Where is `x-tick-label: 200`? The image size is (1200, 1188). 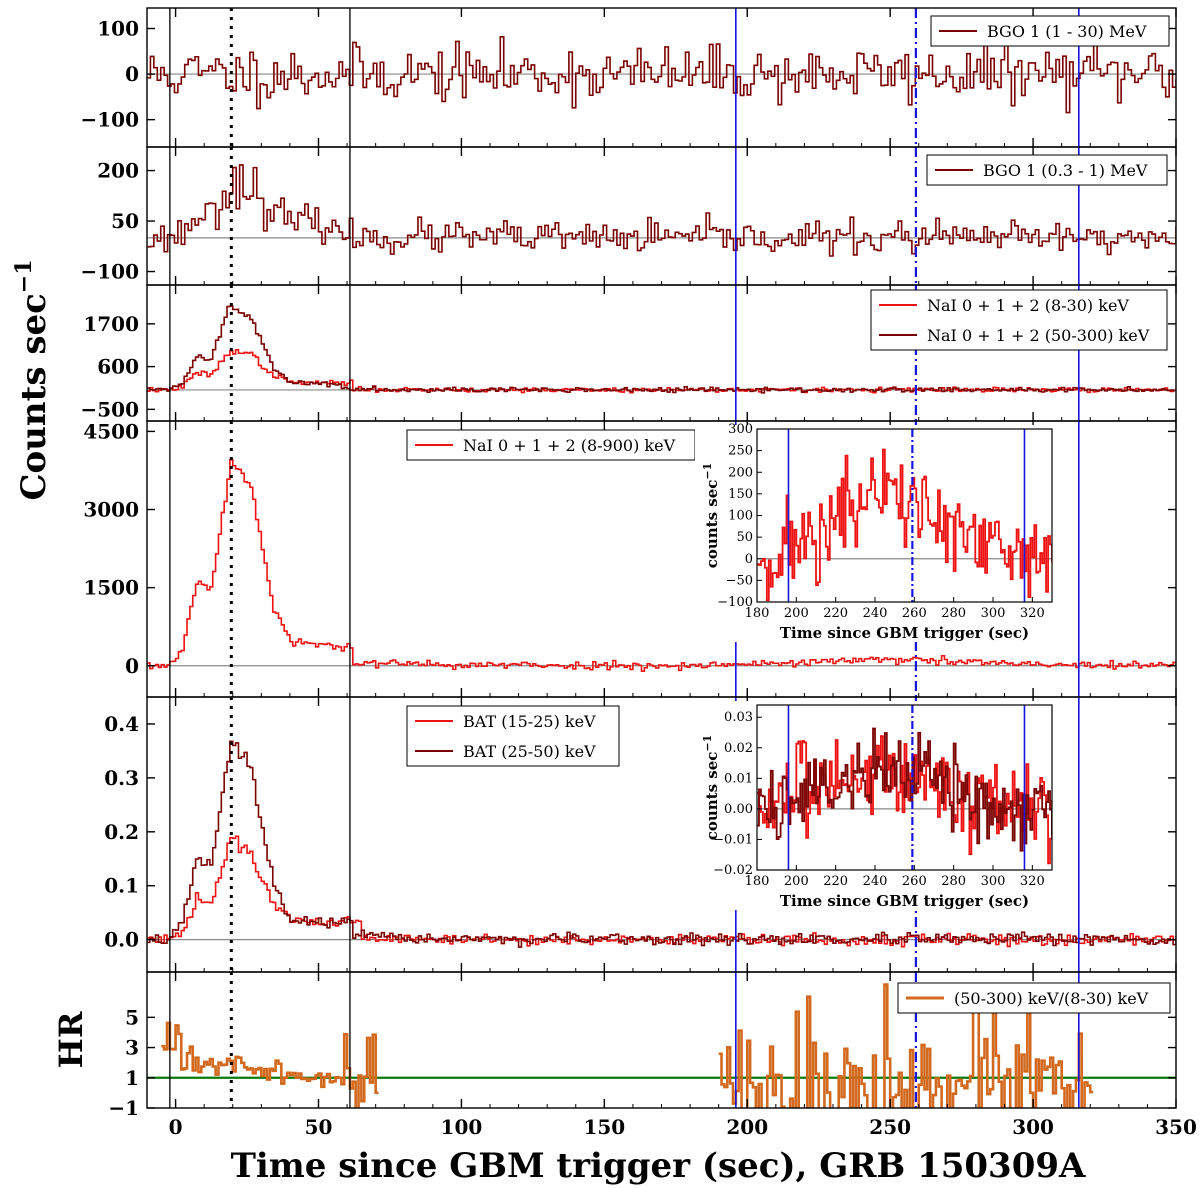 x-tick-label: 200 is located at coordinates (747, 1127).